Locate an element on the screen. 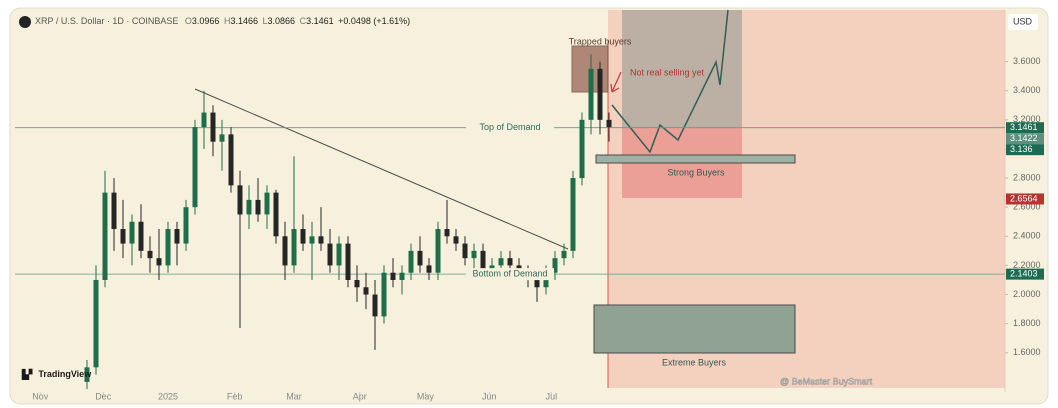 The image size is (1058, 408). annotation: Extreme Buyers is located at coordinates (694, 362).